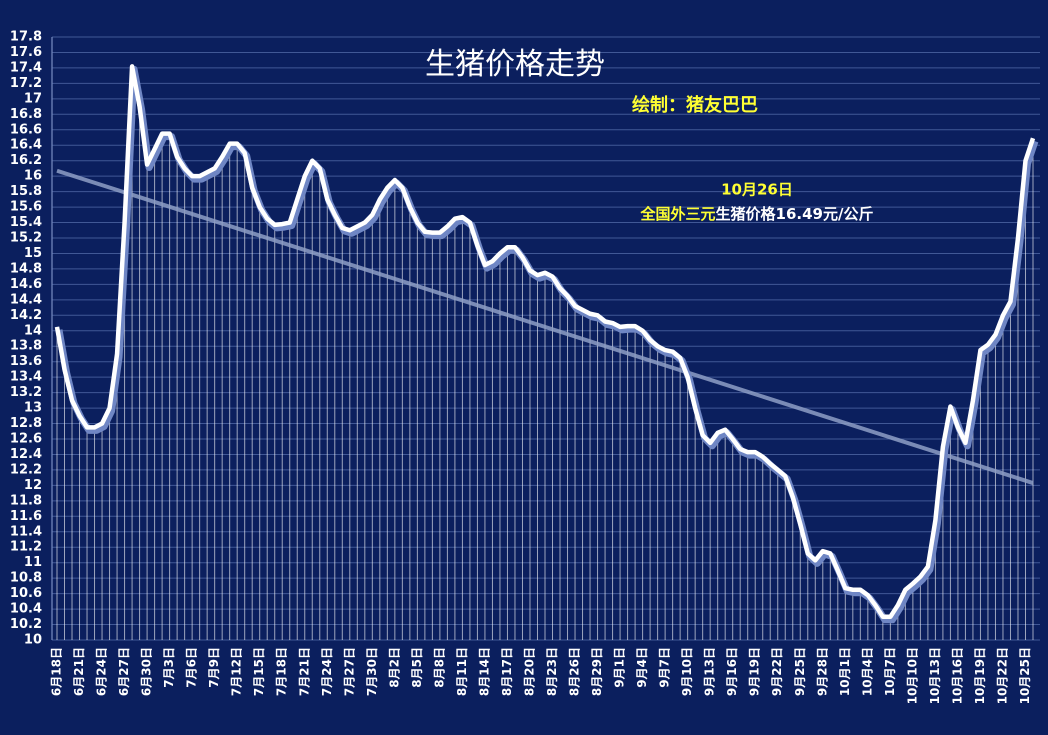  Describe the element at coordinates (800, 671) in the screenshot. I see `x-tick-label: 9月25日` at that location.